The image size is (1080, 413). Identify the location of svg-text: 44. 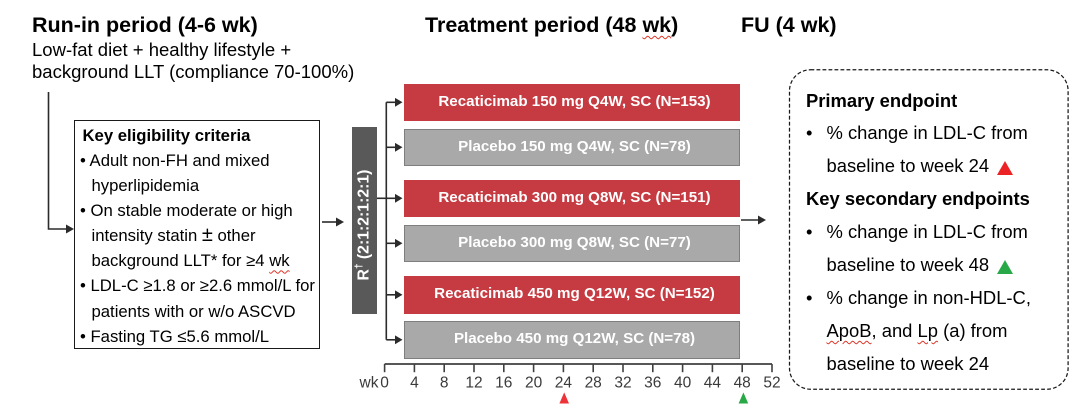
(713, 383).